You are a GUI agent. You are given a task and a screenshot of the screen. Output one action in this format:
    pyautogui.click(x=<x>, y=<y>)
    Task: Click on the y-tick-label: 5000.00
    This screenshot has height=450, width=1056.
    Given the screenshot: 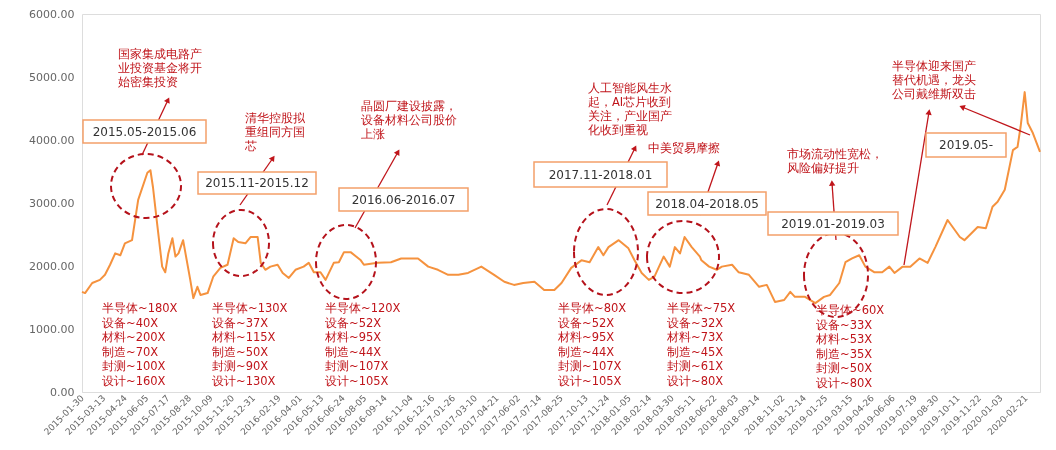 What is the action you would take?
    pyautogui.click(x=52, y=77)
    